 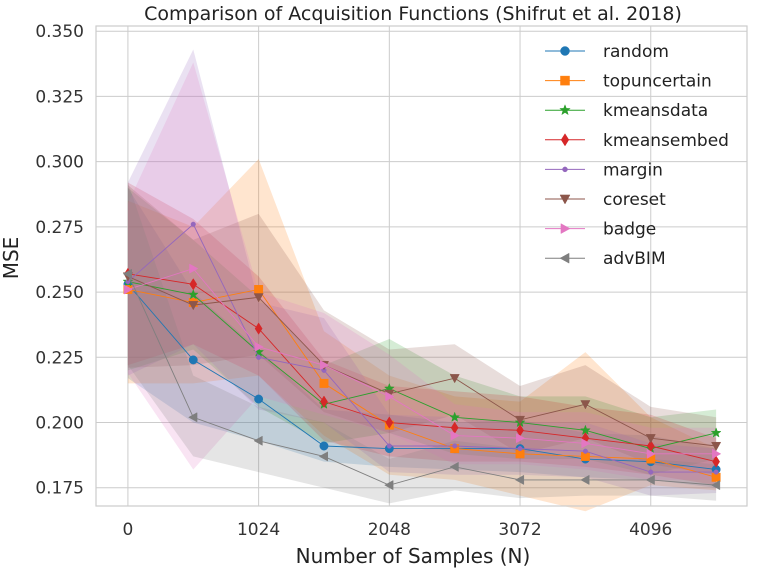 I want to click on legend-entry-random: random, so click(x=607, y=52).